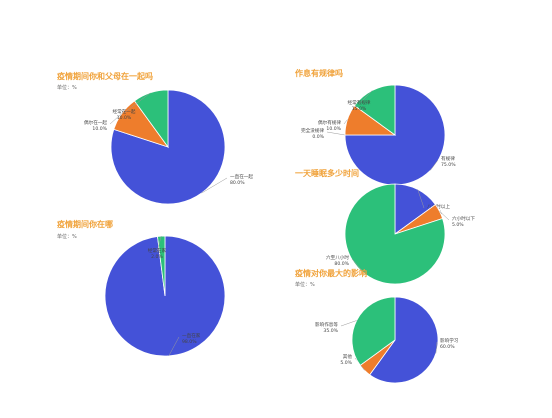 This screenshot has height=418, width=552. Describe the element at coordinates (448, 158) in the screenshot. I see `slice-label: 有规律` at that location.